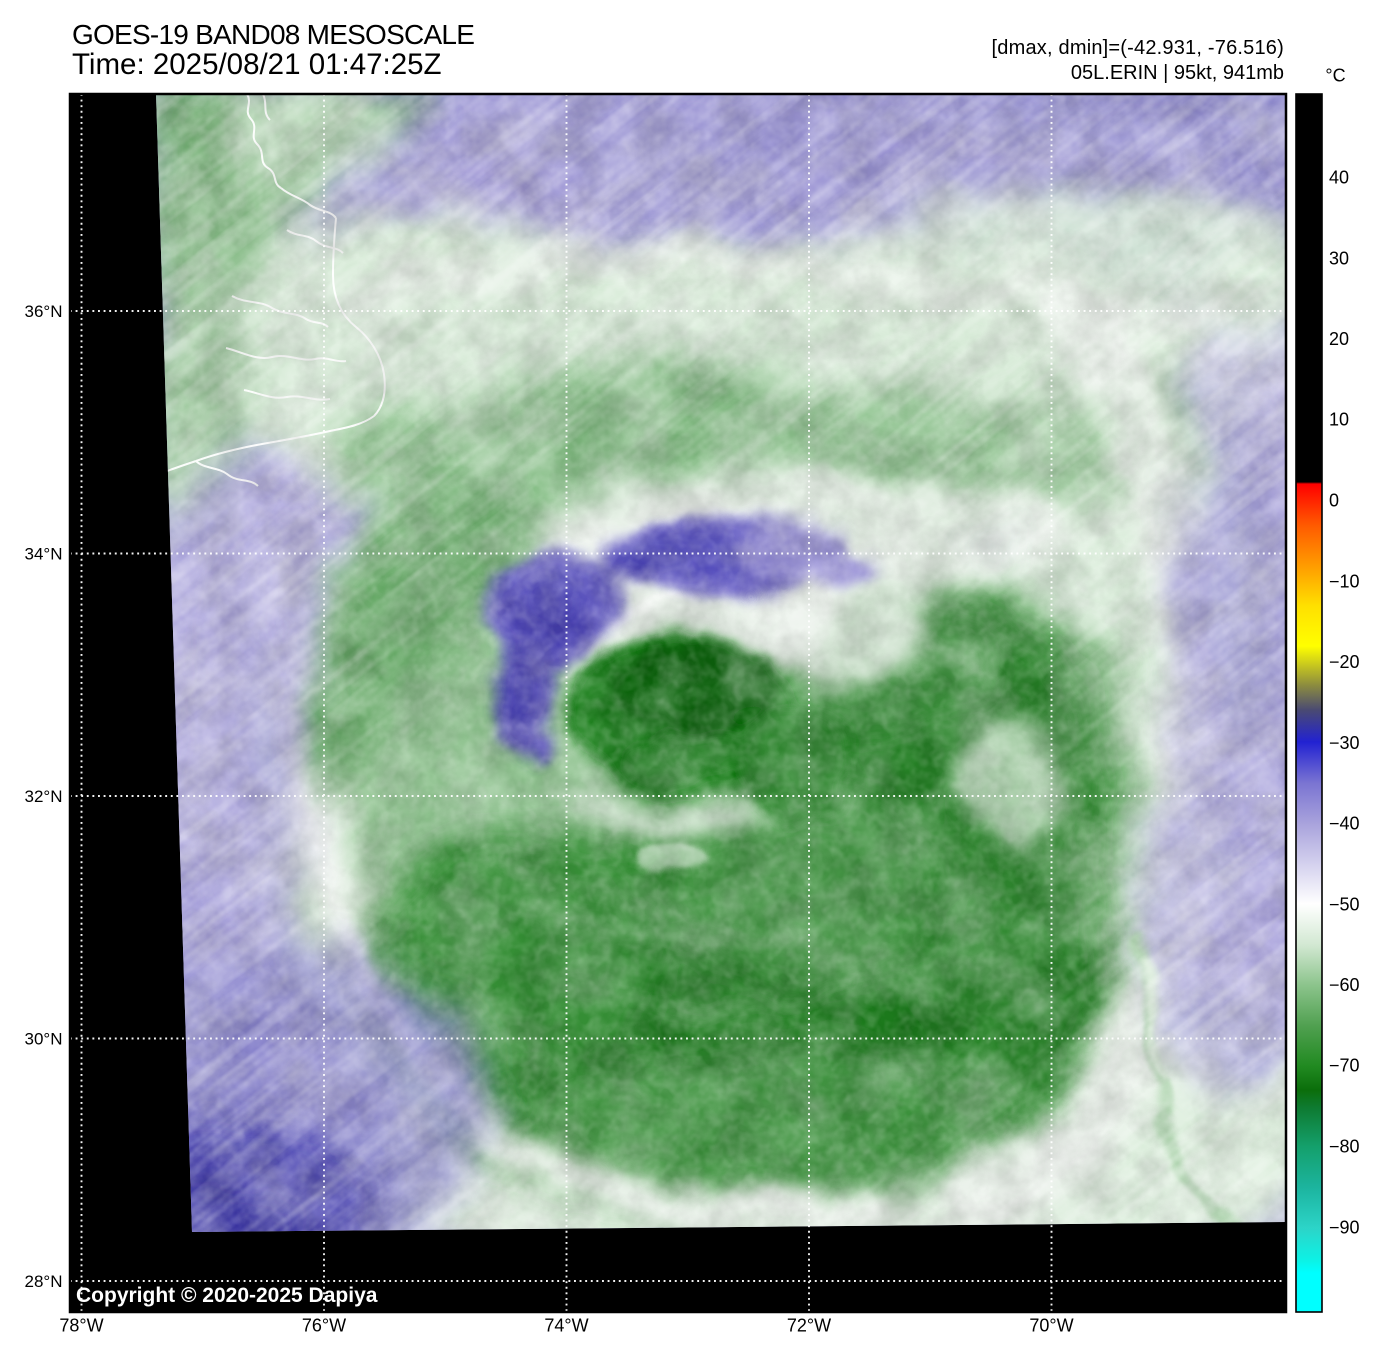  Describe the element at coordinates (1177, 73) in the screenshot. I see `svg-text: 05L.ERIN | 95kt, 941mb` at that location.